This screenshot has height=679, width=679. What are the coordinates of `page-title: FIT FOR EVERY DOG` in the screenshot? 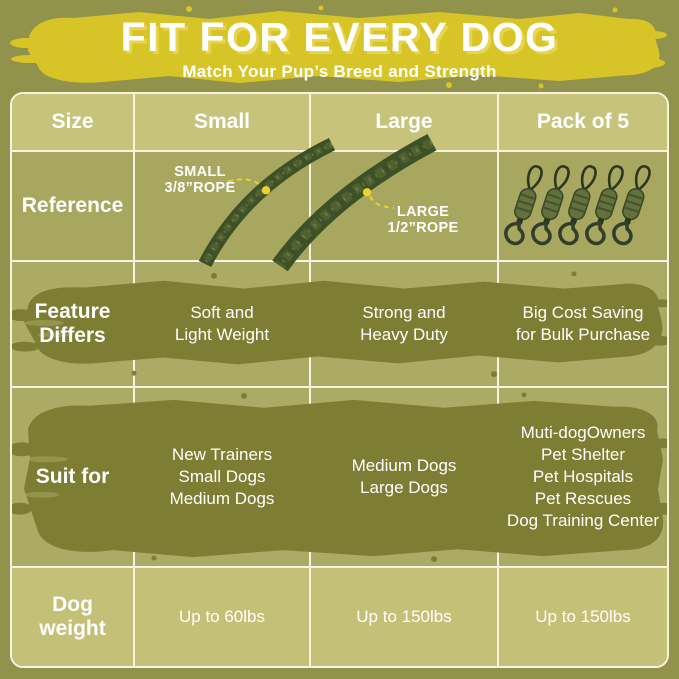 It's located at (339, 37).